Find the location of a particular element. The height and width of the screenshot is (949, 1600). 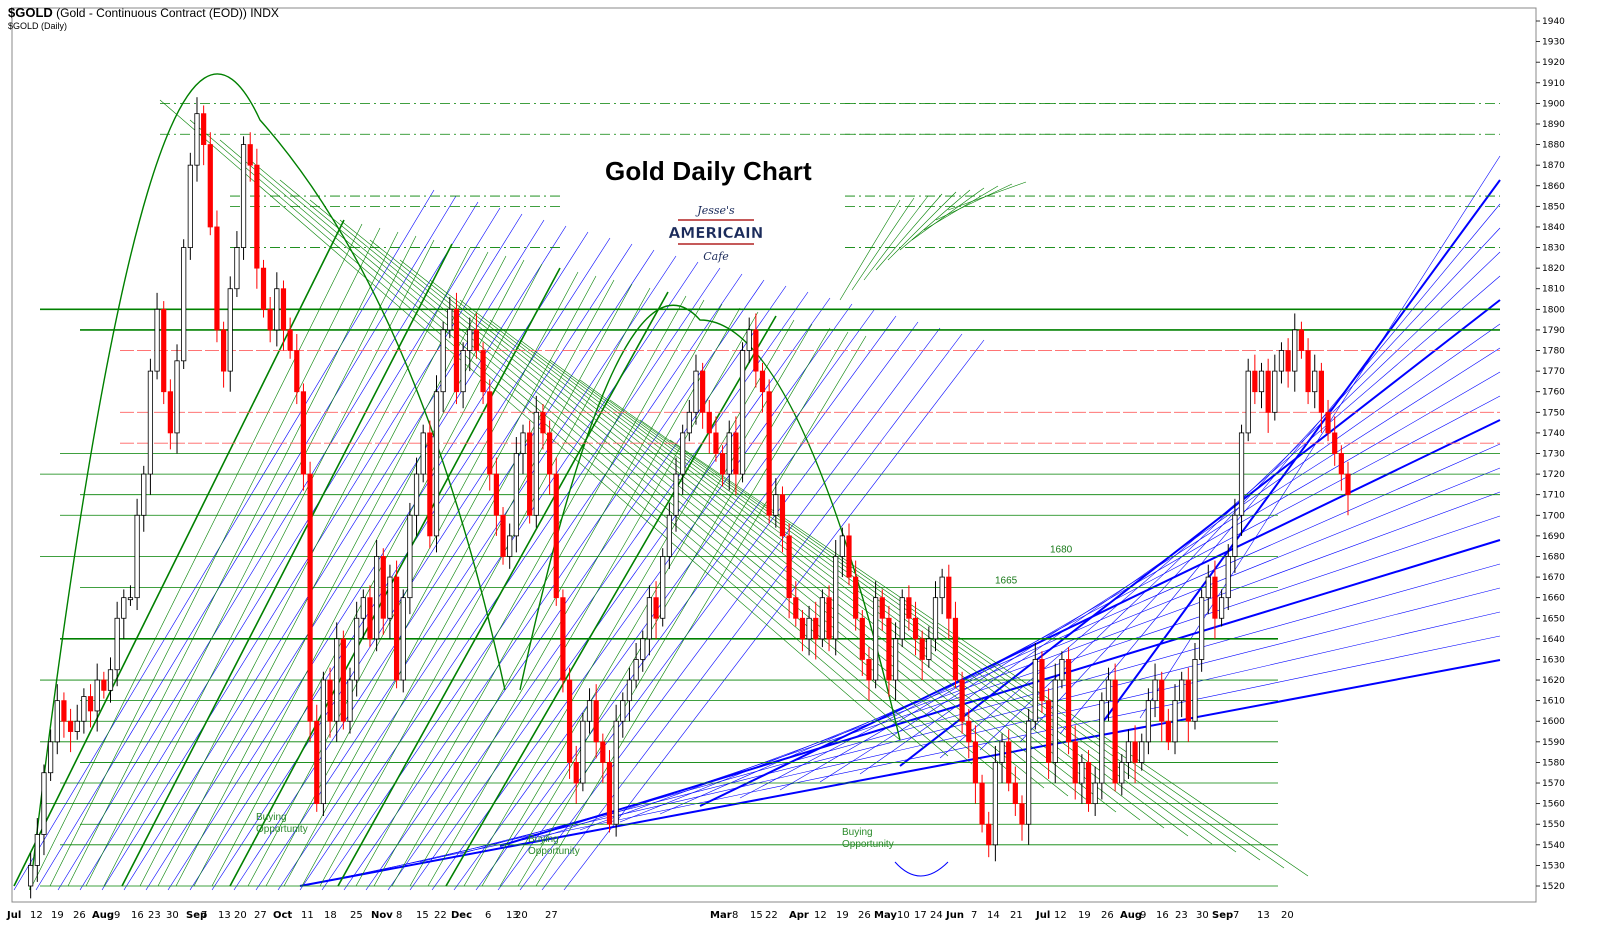

date-tick-label: Nov is located at coordinates (382, 915).